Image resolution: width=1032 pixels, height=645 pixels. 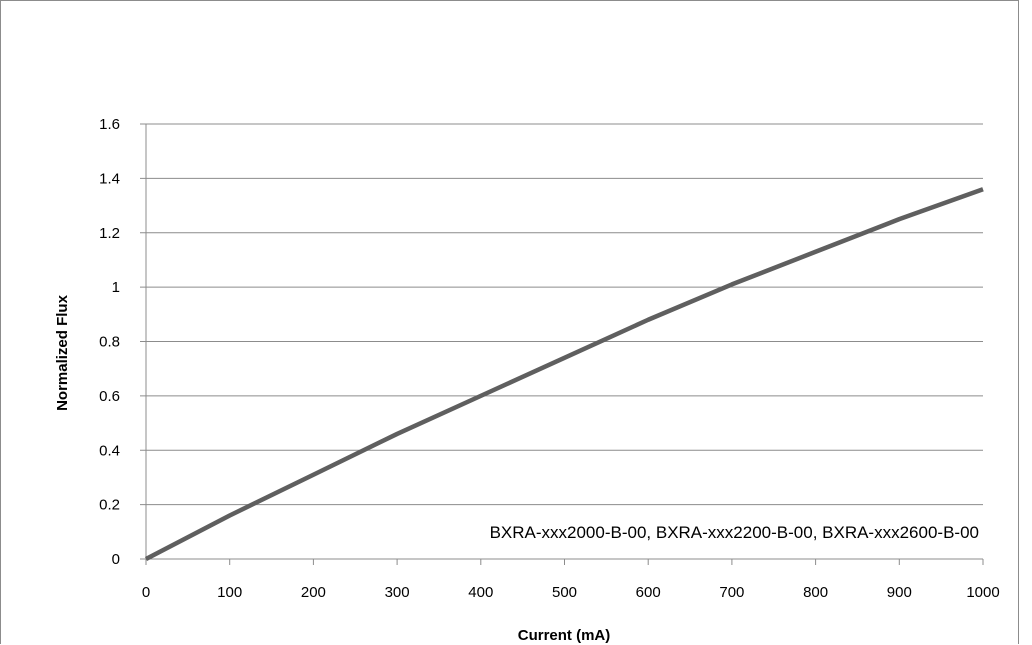 I want to click on x-axis-title: Current (mA), so click(x=564, y=635).